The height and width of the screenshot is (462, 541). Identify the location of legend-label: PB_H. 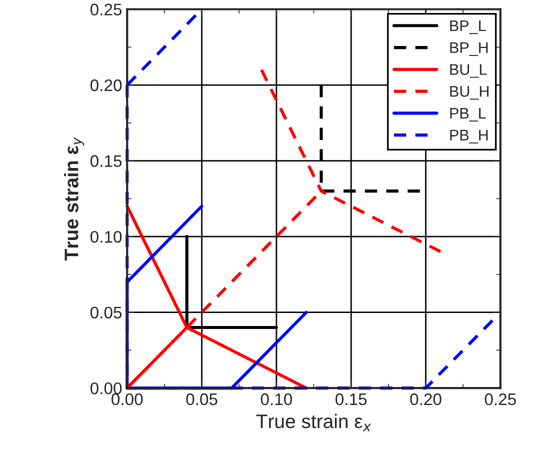
(469, 137).